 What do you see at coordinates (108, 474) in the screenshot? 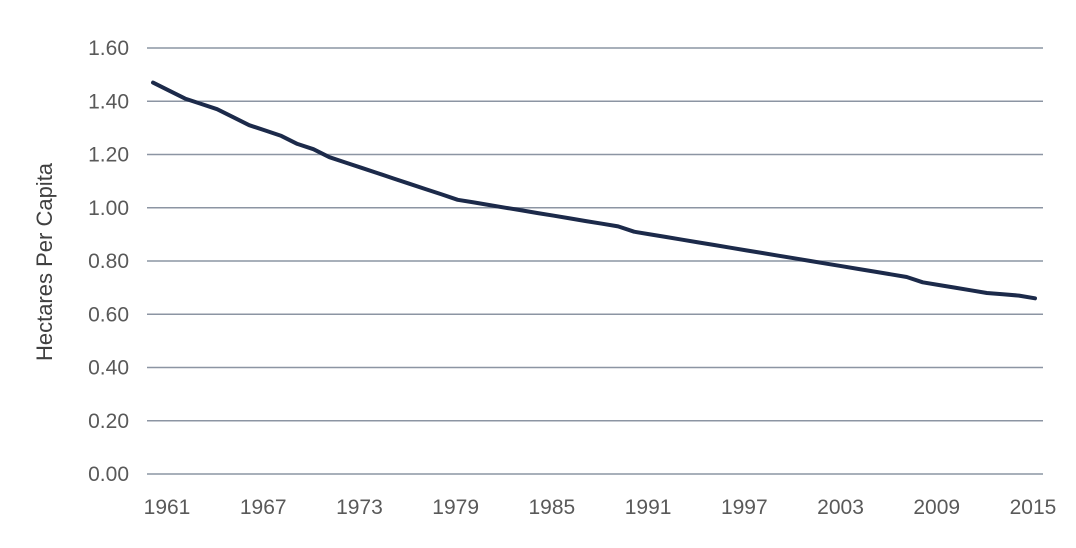
I see `y-tick-label: 0.00` at bounding box center [108, 474].